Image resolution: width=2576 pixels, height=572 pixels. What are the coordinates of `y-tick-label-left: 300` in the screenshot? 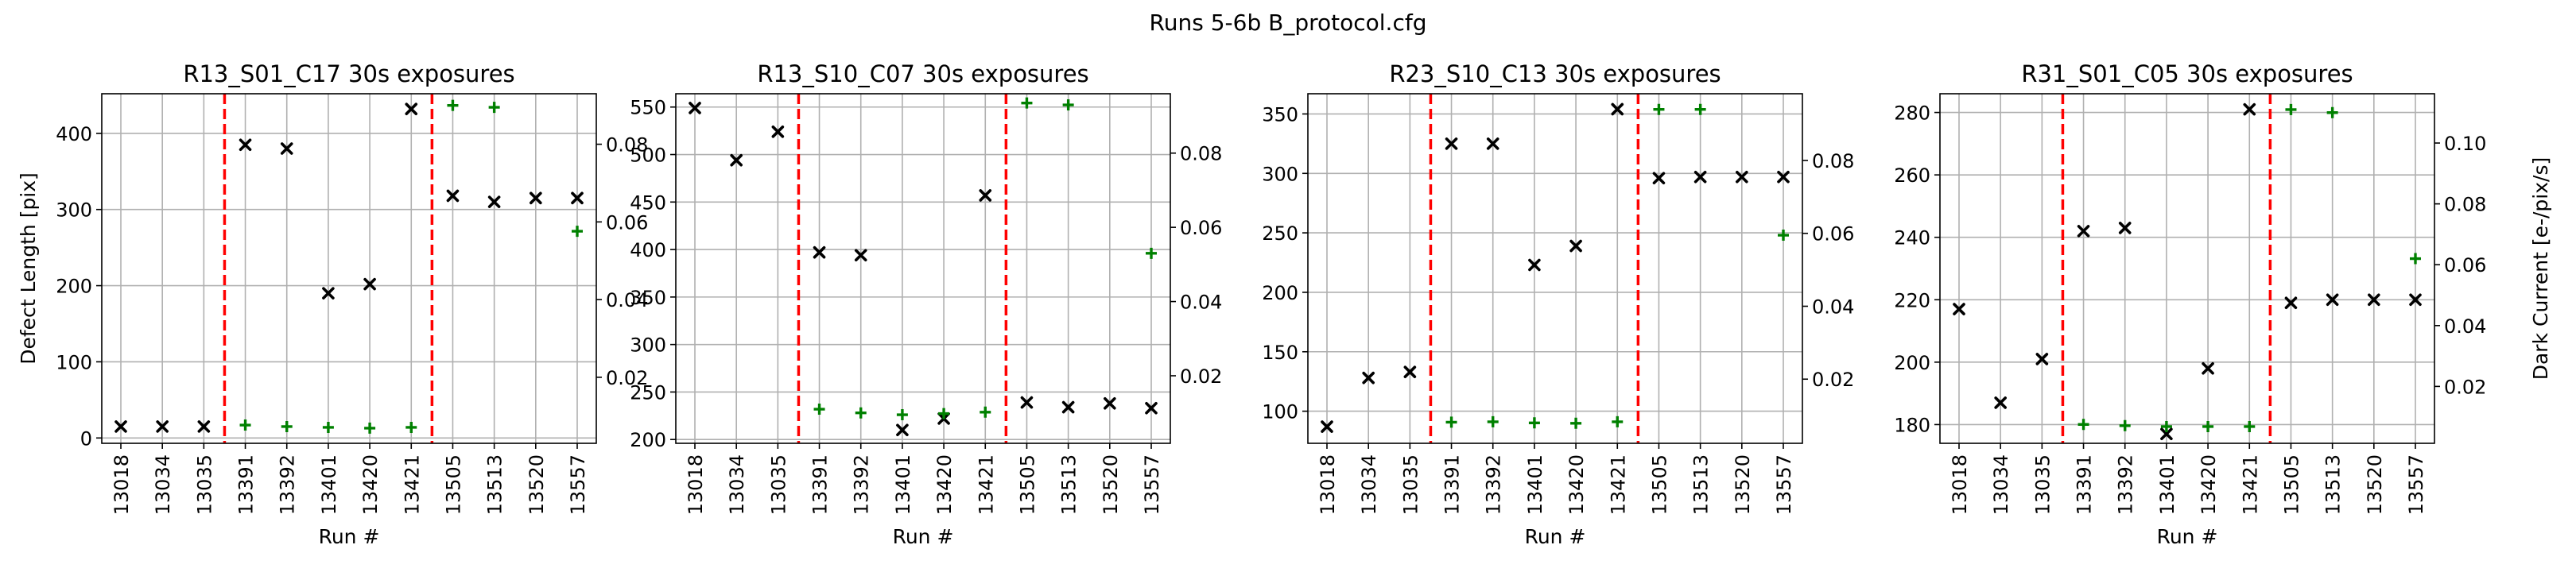 It's located at (648, 345).